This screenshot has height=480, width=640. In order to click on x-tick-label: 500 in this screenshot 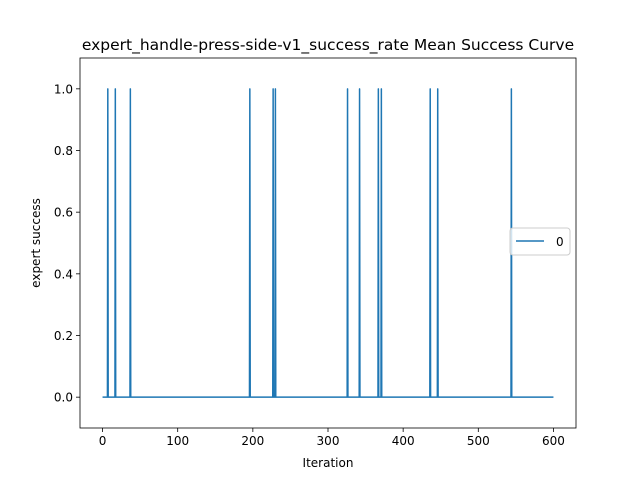, I will do `click(478, 441)`.